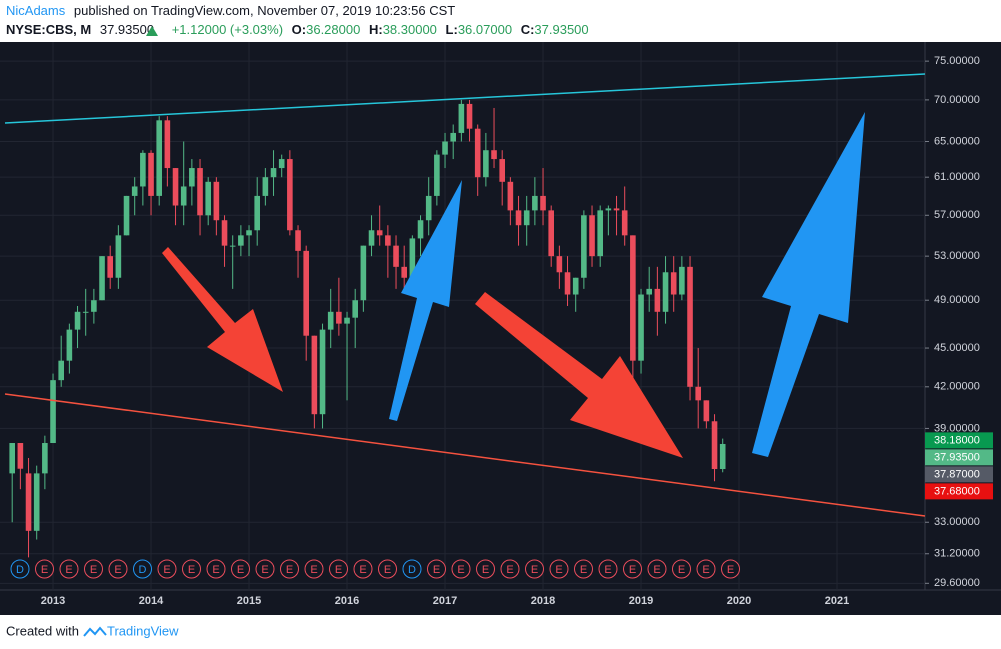 The image size is (1001, 649). What do you see at coordinates (528, 29) in the screenshot?
I see `ohlc-label: C:` at bounding box center [528, 29].